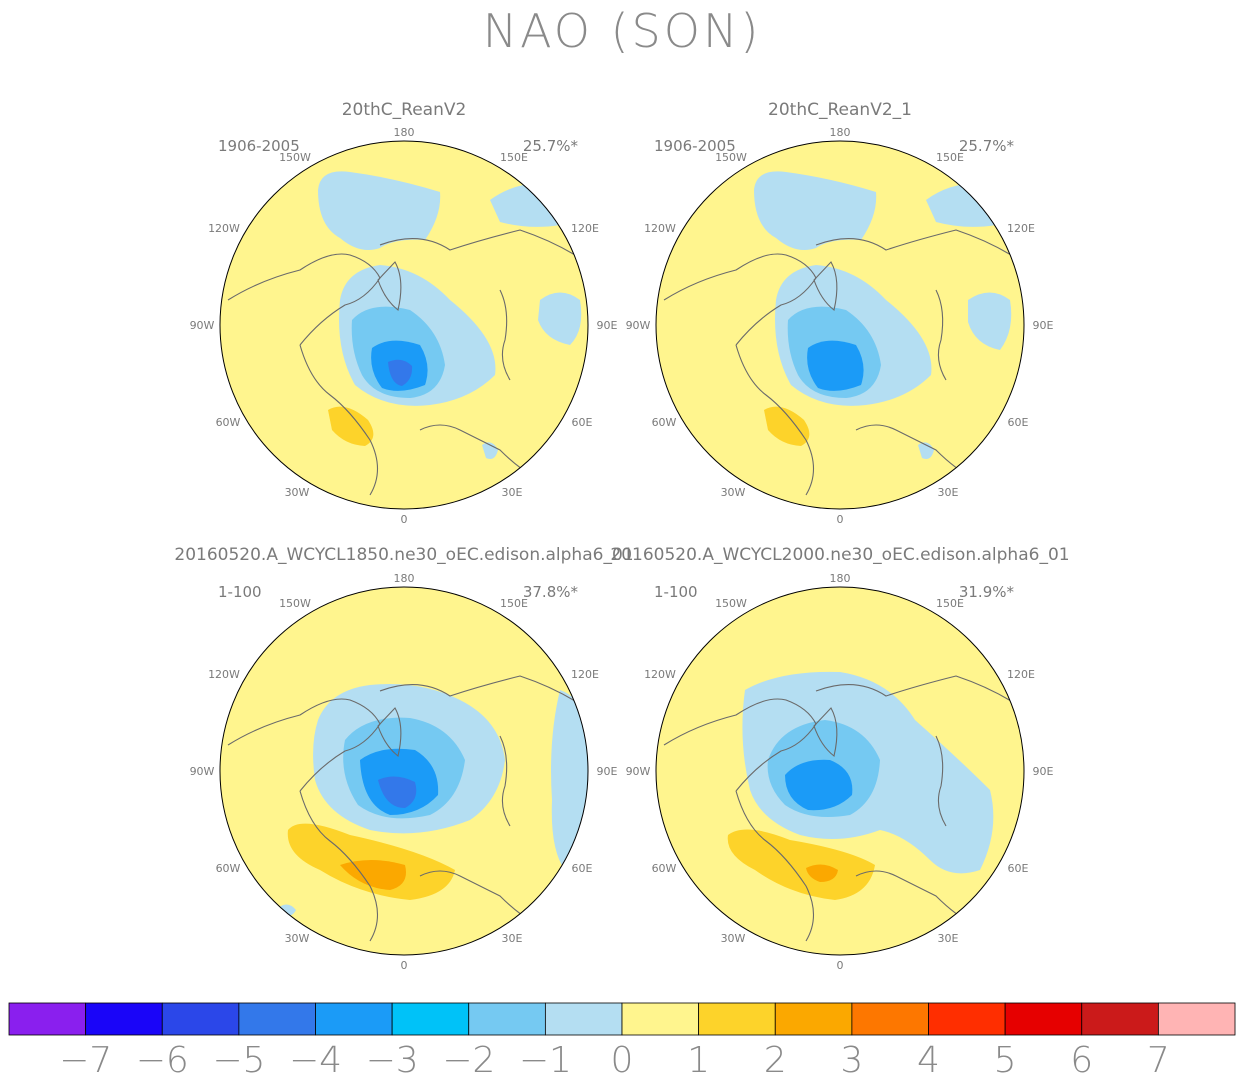  I want to click on colorbar-tick-label: 6, so click(1081, 1060).